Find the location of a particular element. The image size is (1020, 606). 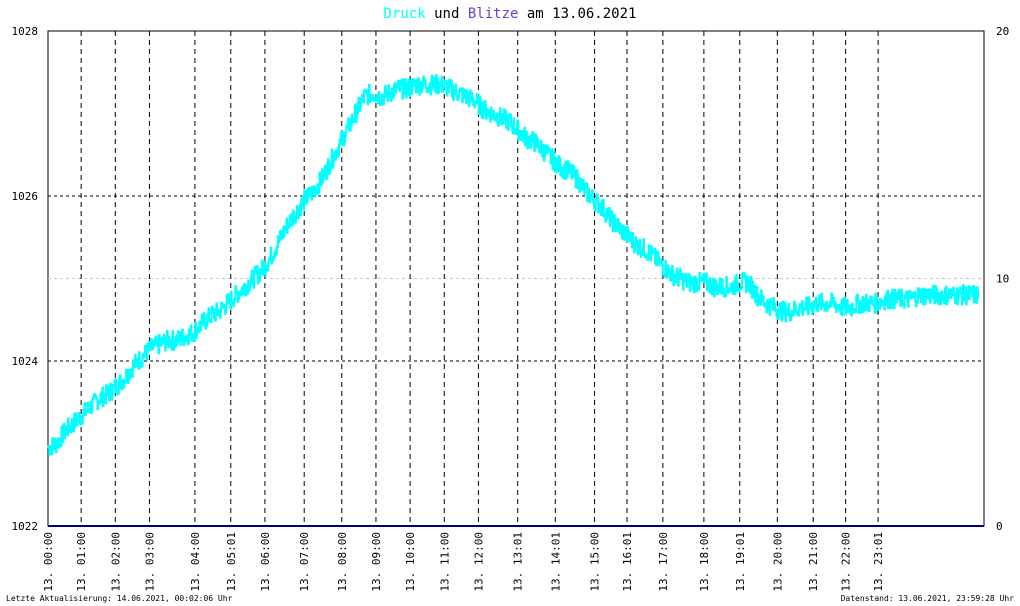

x-tick-label: 13. 05:01 is located at coordinates (231, 562).